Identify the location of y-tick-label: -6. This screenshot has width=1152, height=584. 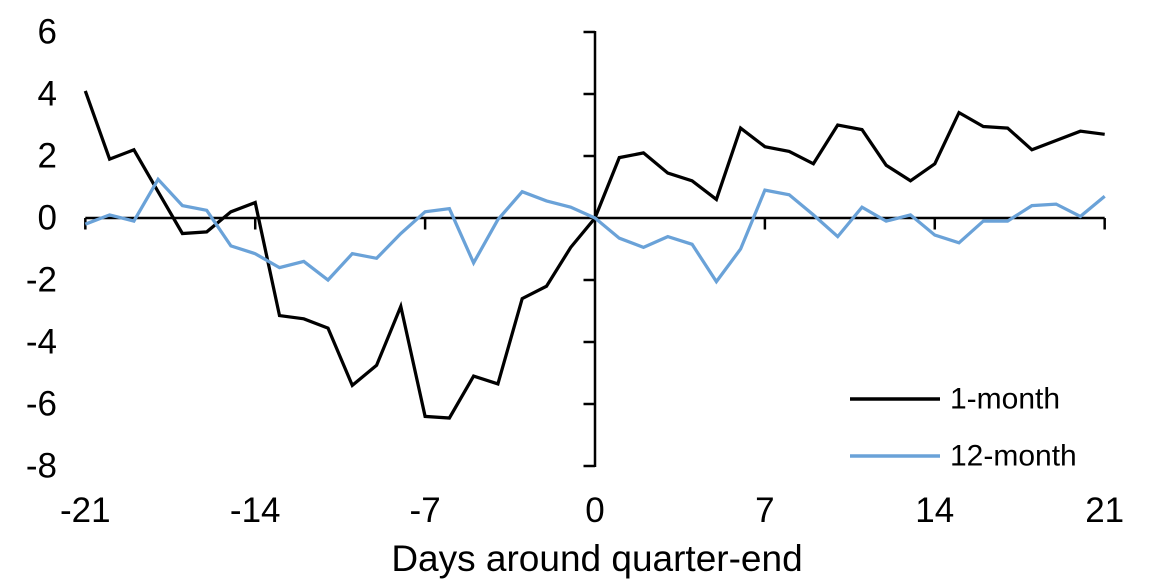
(41, 404).